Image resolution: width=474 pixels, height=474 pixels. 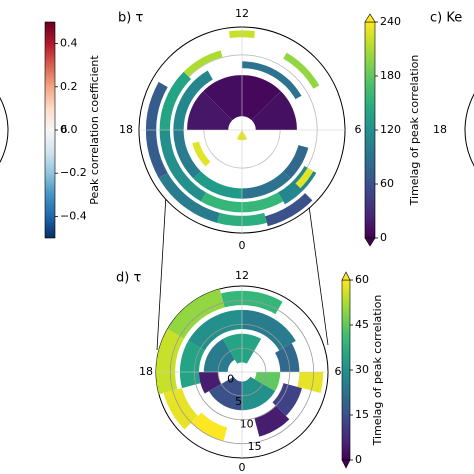 What do you see at coordinates (94, 130) in the screenshot?
I see `colorbar-label: Peak correlation coefficient` at bounding box center [94, 130].